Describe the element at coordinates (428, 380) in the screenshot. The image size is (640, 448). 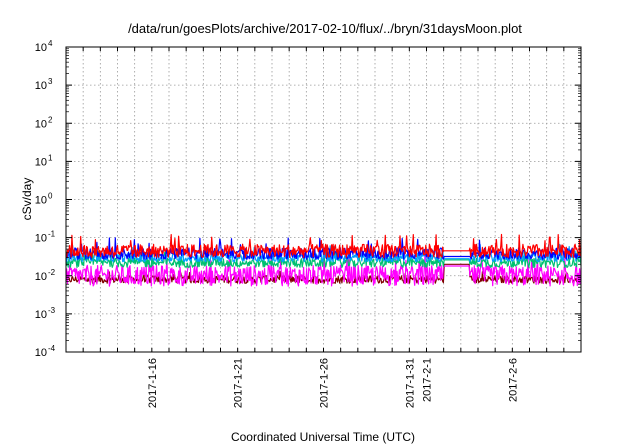
I see `x-tick-label: 2017-2-1` at that location.